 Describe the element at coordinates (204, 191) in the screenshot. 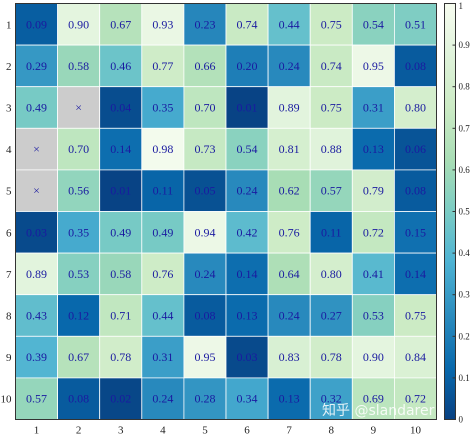

I see `cell-value-label: 0.05` at that location.